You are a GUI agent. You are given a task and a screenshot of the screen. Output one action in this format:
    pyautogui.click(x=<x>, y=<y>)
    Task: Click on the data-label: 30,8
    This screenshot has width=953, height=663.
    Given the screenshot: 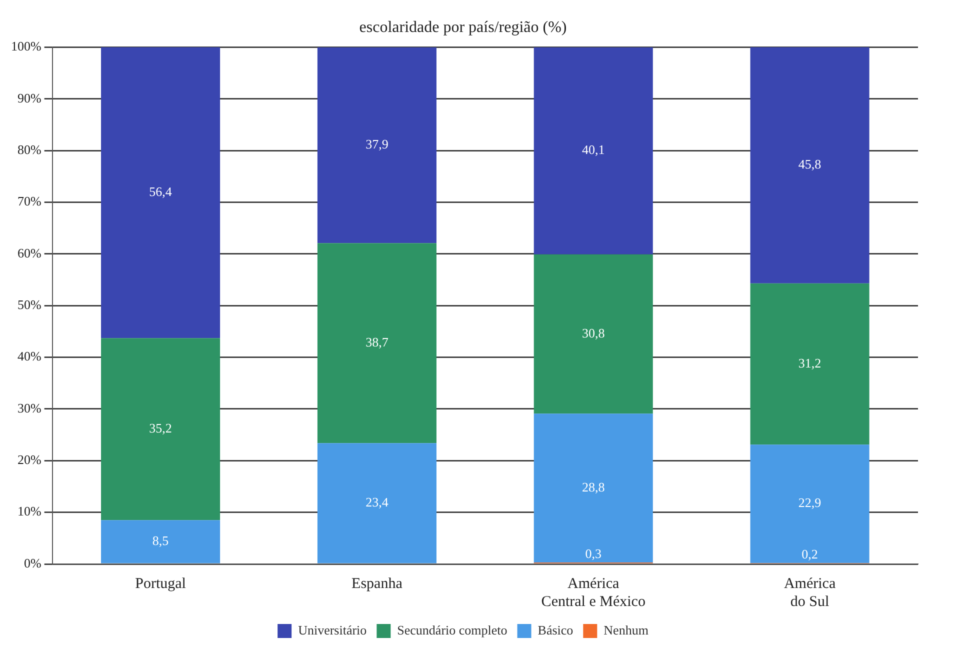 What is the action you would take?
    pyautogui.click(x=593, y=332)
    